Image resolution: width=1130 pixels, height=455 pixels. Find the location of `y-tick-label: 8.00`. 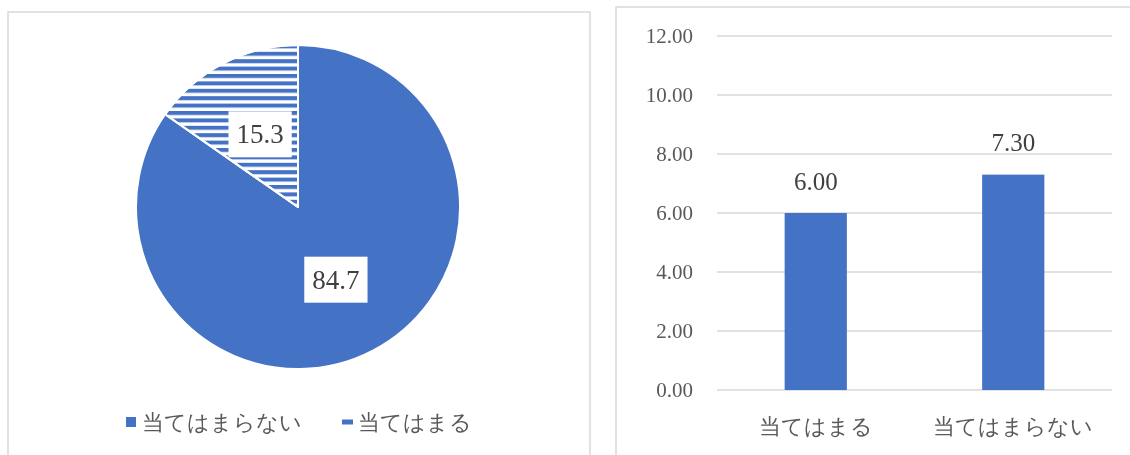

y-tick-label: 8.00 is located at coordinates (674, 154).